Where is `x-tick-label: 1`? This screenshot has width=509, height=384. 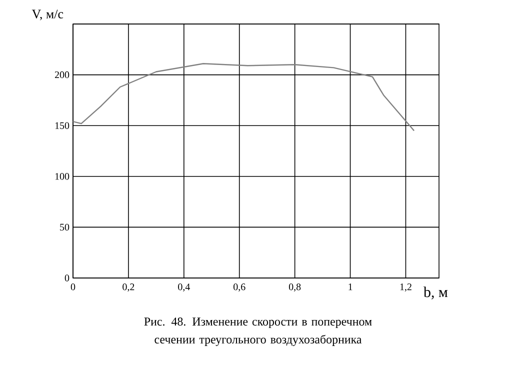
x-tick-label: 1 is located at coordinates (350, 287).